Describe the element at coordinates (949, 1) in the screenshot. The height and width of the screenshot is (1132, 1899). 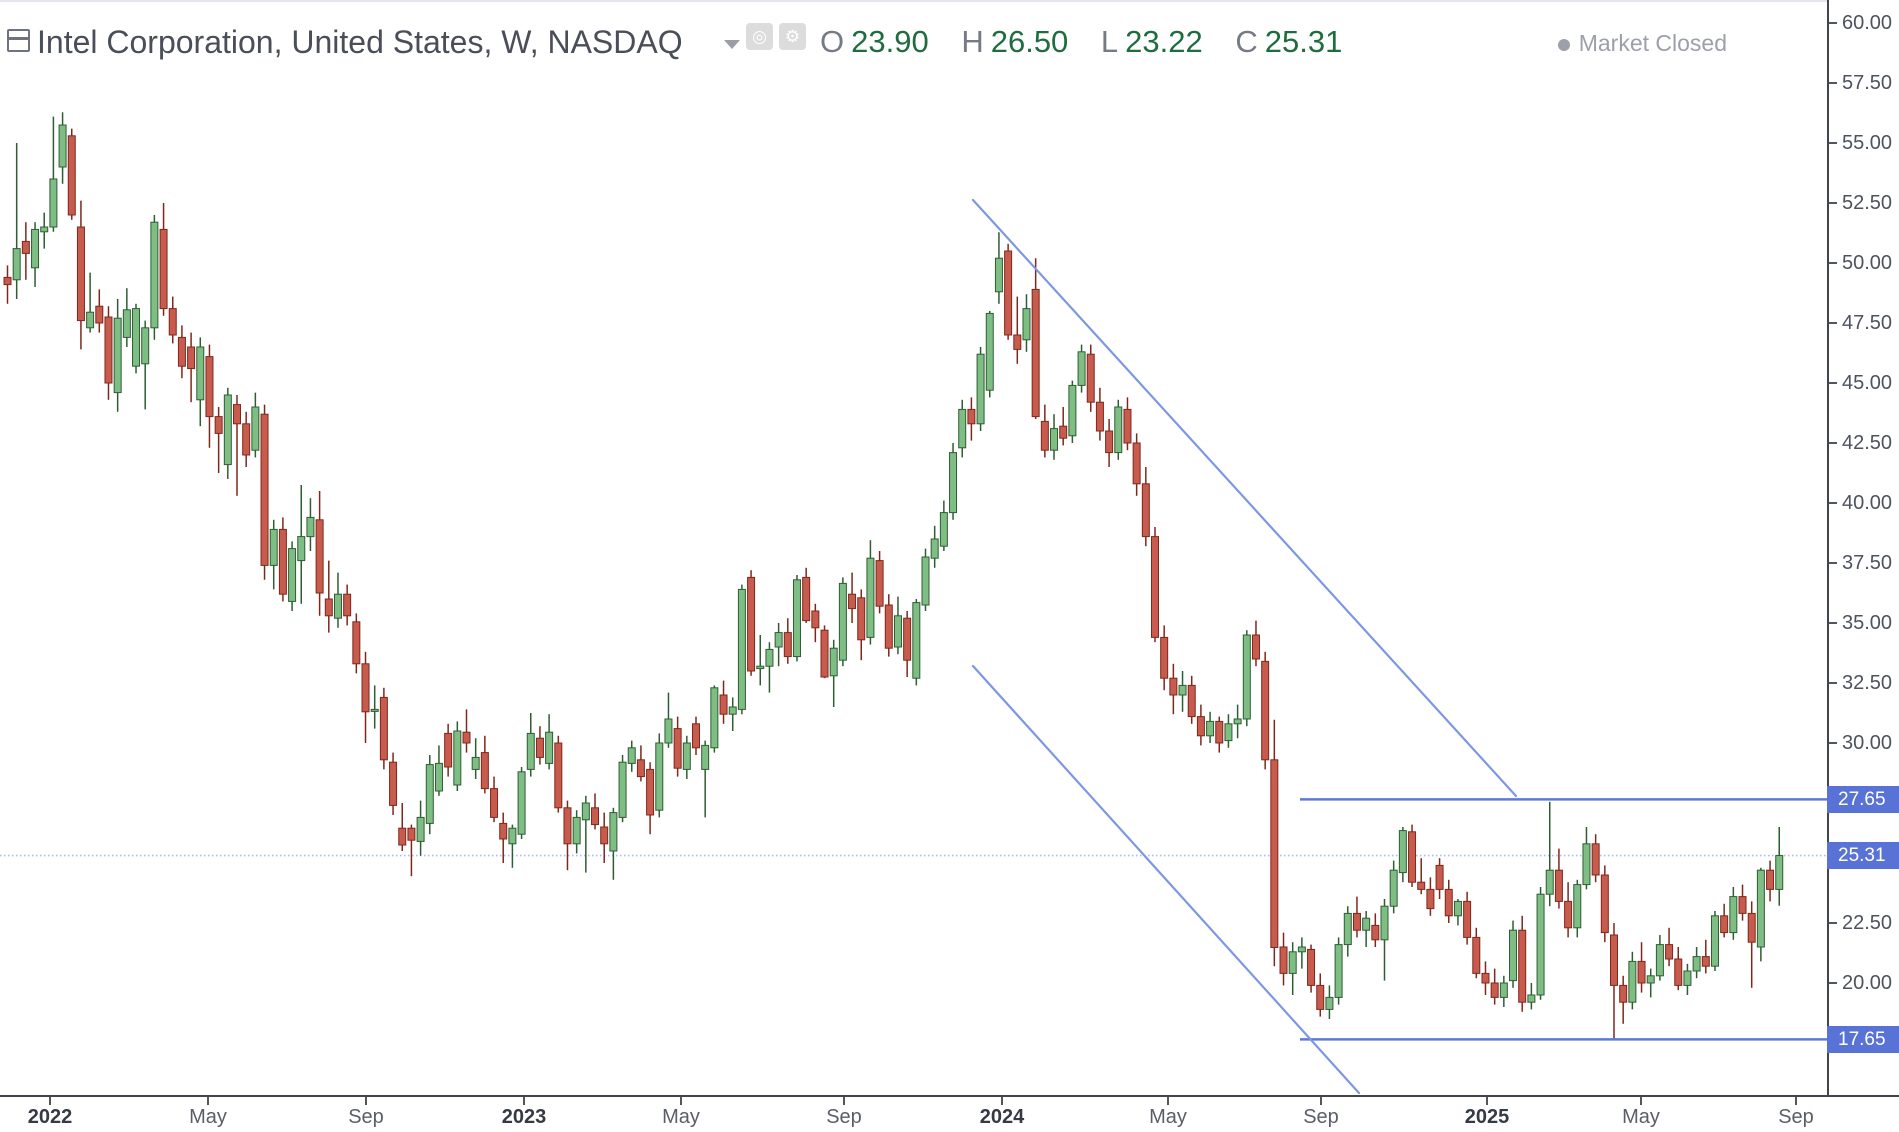
I see `top-divider` at that location.